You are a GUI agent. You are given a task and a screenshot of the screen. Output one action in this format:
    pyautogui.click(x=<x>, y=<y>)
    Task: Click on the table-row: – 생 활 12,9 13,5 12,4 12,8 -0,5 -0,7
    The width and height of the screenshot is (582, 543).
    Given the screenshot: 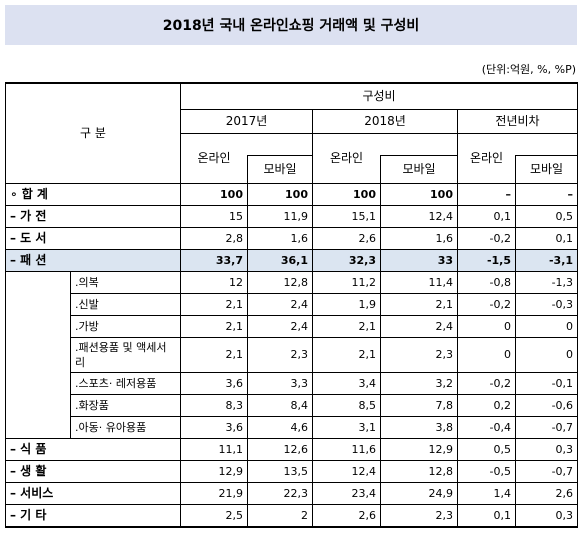 What is the action you would take?
    pyautogui.click(x=292, y=471)
    